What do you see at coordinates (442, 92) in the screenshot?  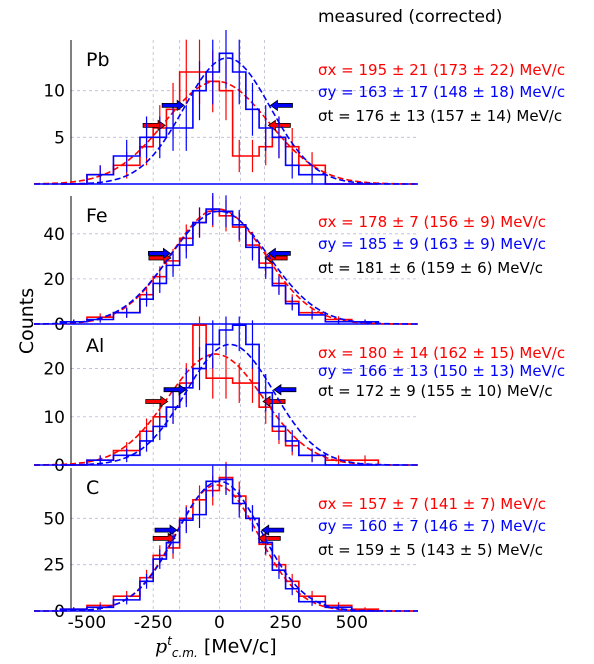 I see `pb-sigma-y: σy = 163 ± 17 (148 ± 18) MeV/c` at bounding box center [442, 92].